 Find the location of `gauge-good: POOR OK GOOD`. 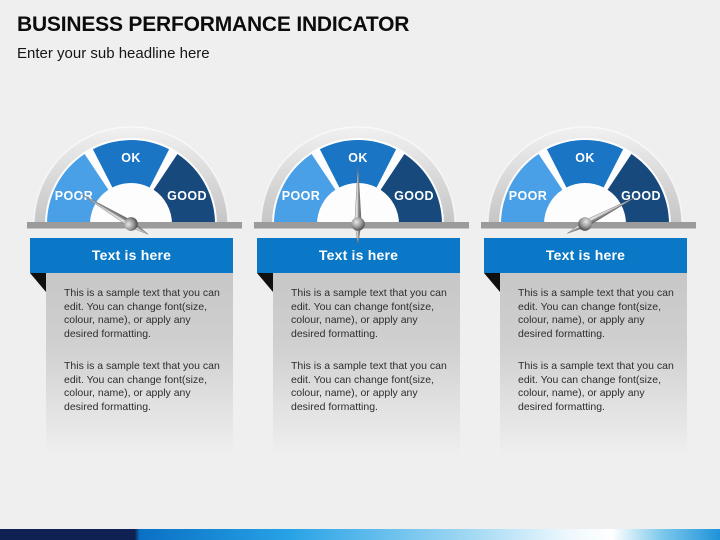

gauge-good: POOR OK GOOD is located at coordinates (588, 180).